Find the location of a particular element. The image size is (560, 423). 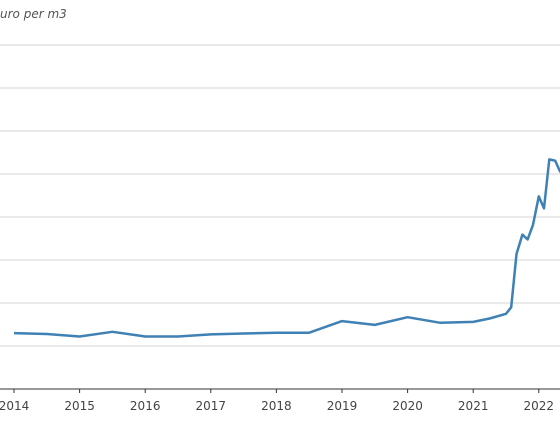

x-tick-label-2019: 2019 is located at coordinates (342, 406).